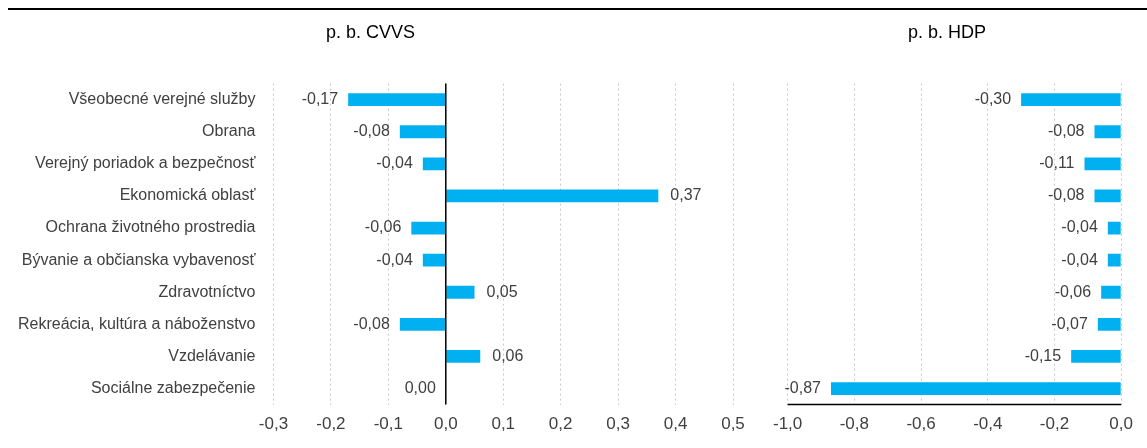 The height and width of the screenshot is (448, 1147). What do you see at coordinates (370, 31) in the screenshot?
I see `chart-title: p. b. CVVS` at bounding box center [370, 31].